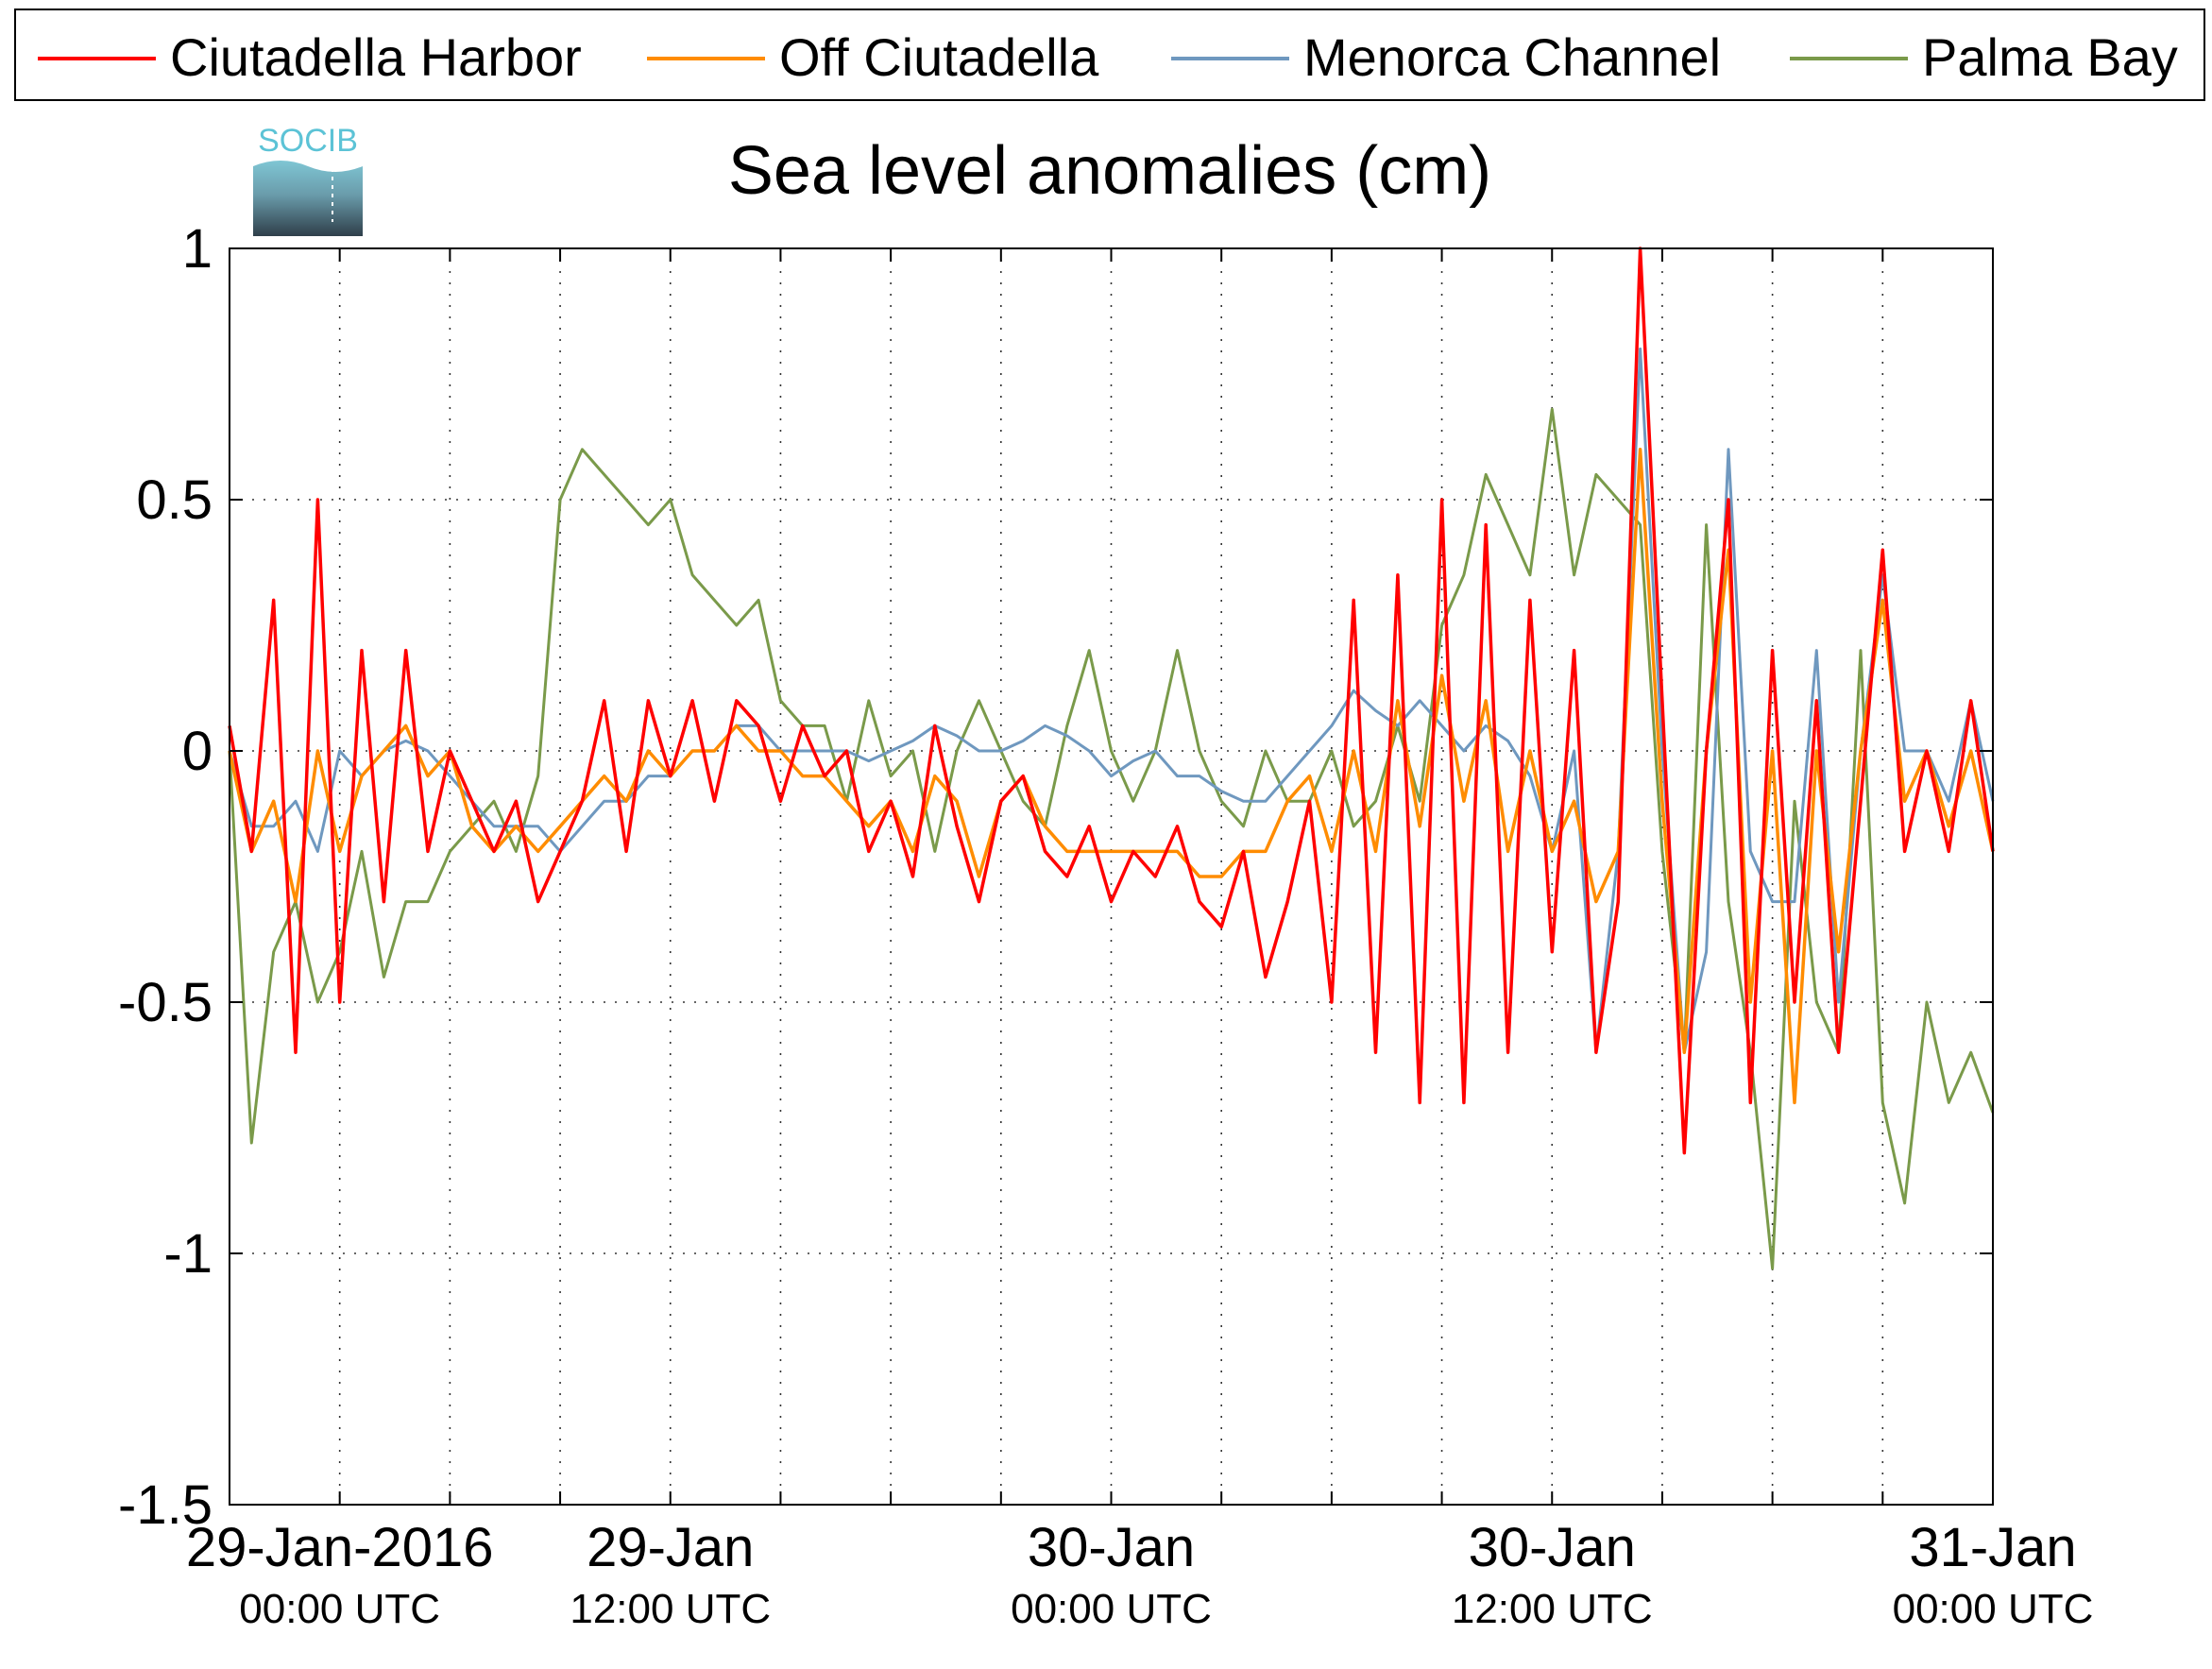  Describe the element at coordinates (670, 1548) in the screenshot. I see `x-tick-label-date: 29-Jan` at that location.